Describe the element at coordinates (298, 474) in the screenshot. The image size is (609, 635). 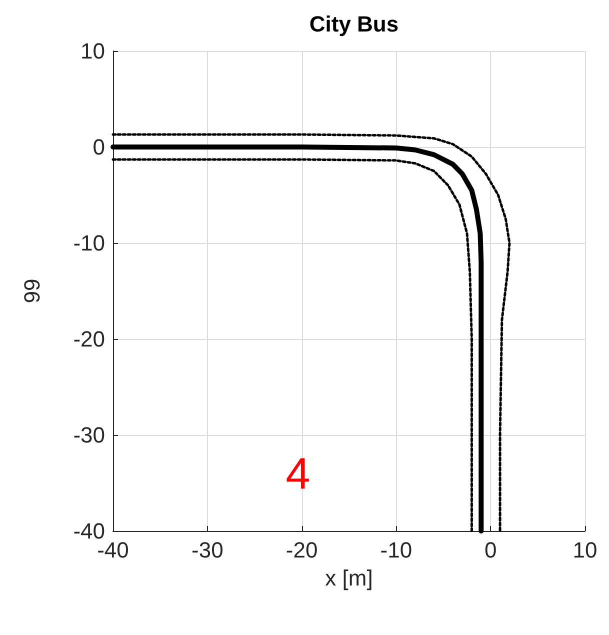
I see `annotation: 4` at that location.